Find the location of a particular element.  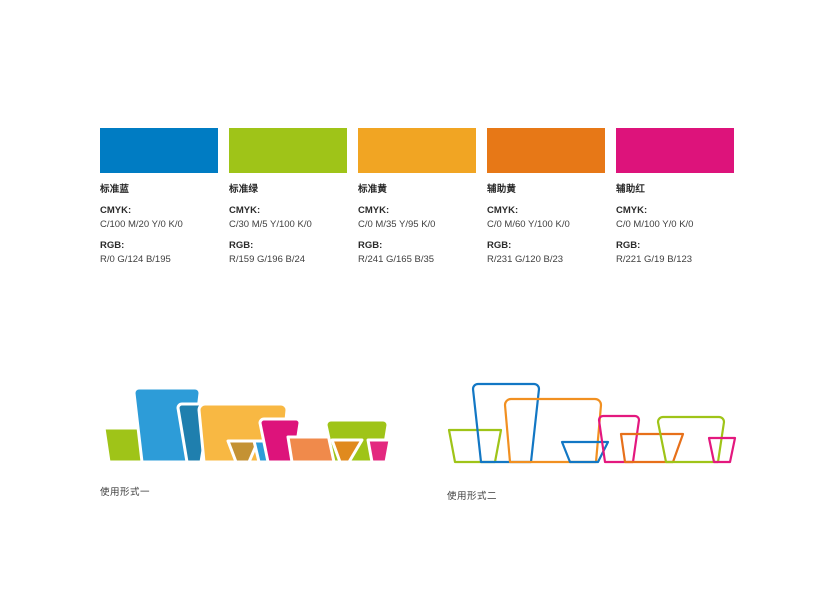

cmyk-value: C/0 M/60 Y/100 K/0 is located at coordinates (528, 224).